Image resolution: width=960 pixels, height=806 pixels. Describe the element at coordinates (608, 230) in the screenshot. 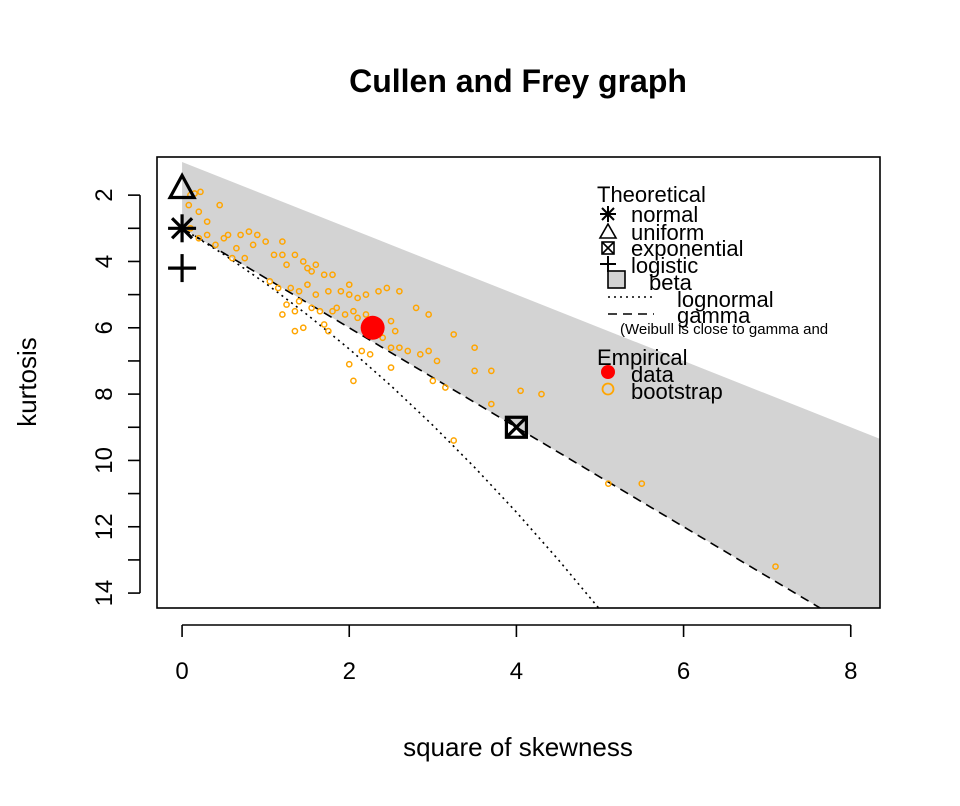

I see `legend-uniform-icon` at that location.